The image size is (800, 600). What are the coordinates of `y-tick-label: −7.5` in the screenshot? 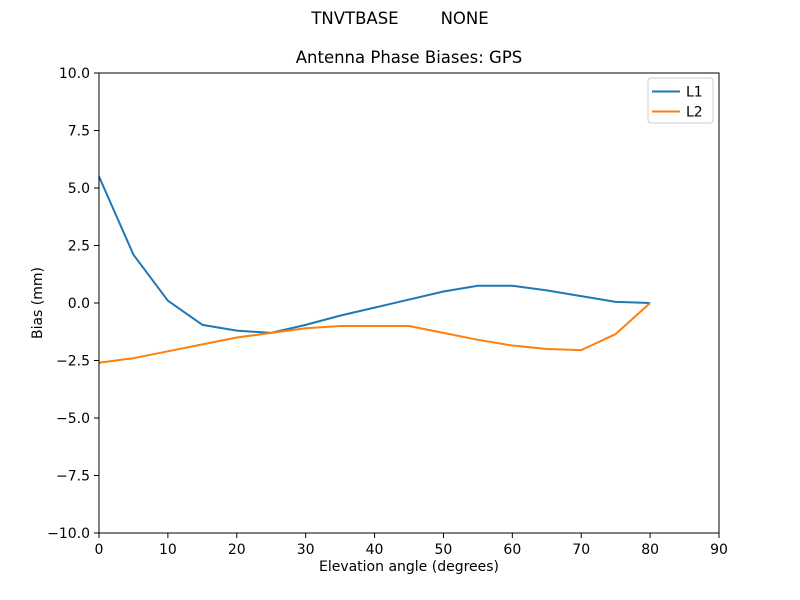 It's located at (73, 477).